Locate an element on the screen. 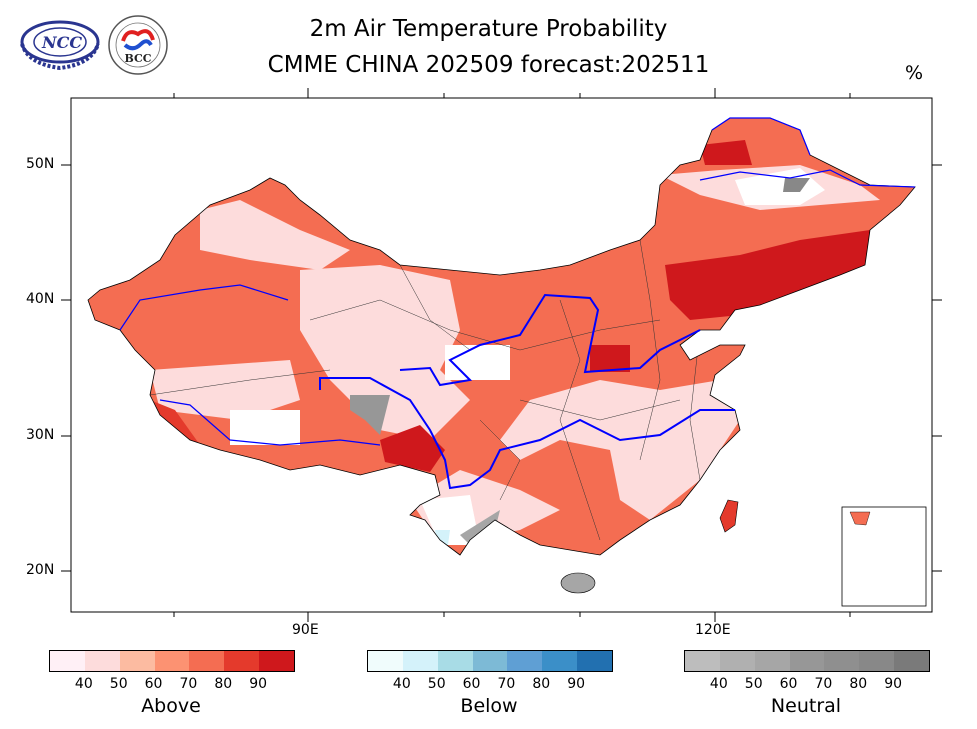 The image size is (977, 729). lon-label-90e: 90E is located at coordinates (305, 630).